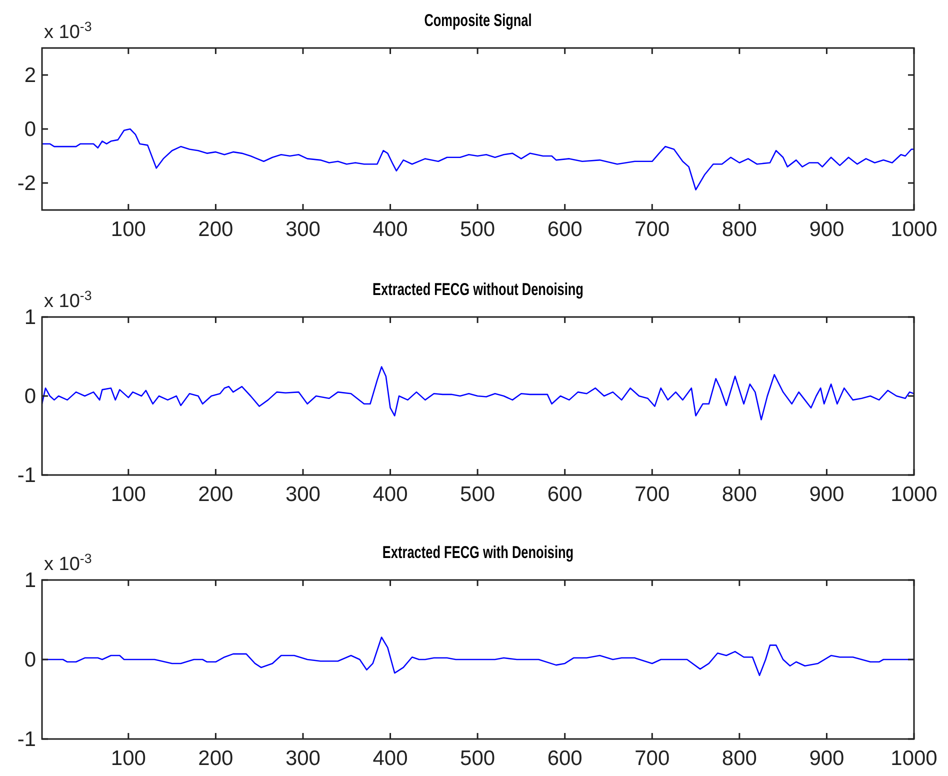 Image resolution: width=948 pixels, height=776 pixels. I want to click on chart-title: Extracted FECG without Denoising, so click(478, 290).